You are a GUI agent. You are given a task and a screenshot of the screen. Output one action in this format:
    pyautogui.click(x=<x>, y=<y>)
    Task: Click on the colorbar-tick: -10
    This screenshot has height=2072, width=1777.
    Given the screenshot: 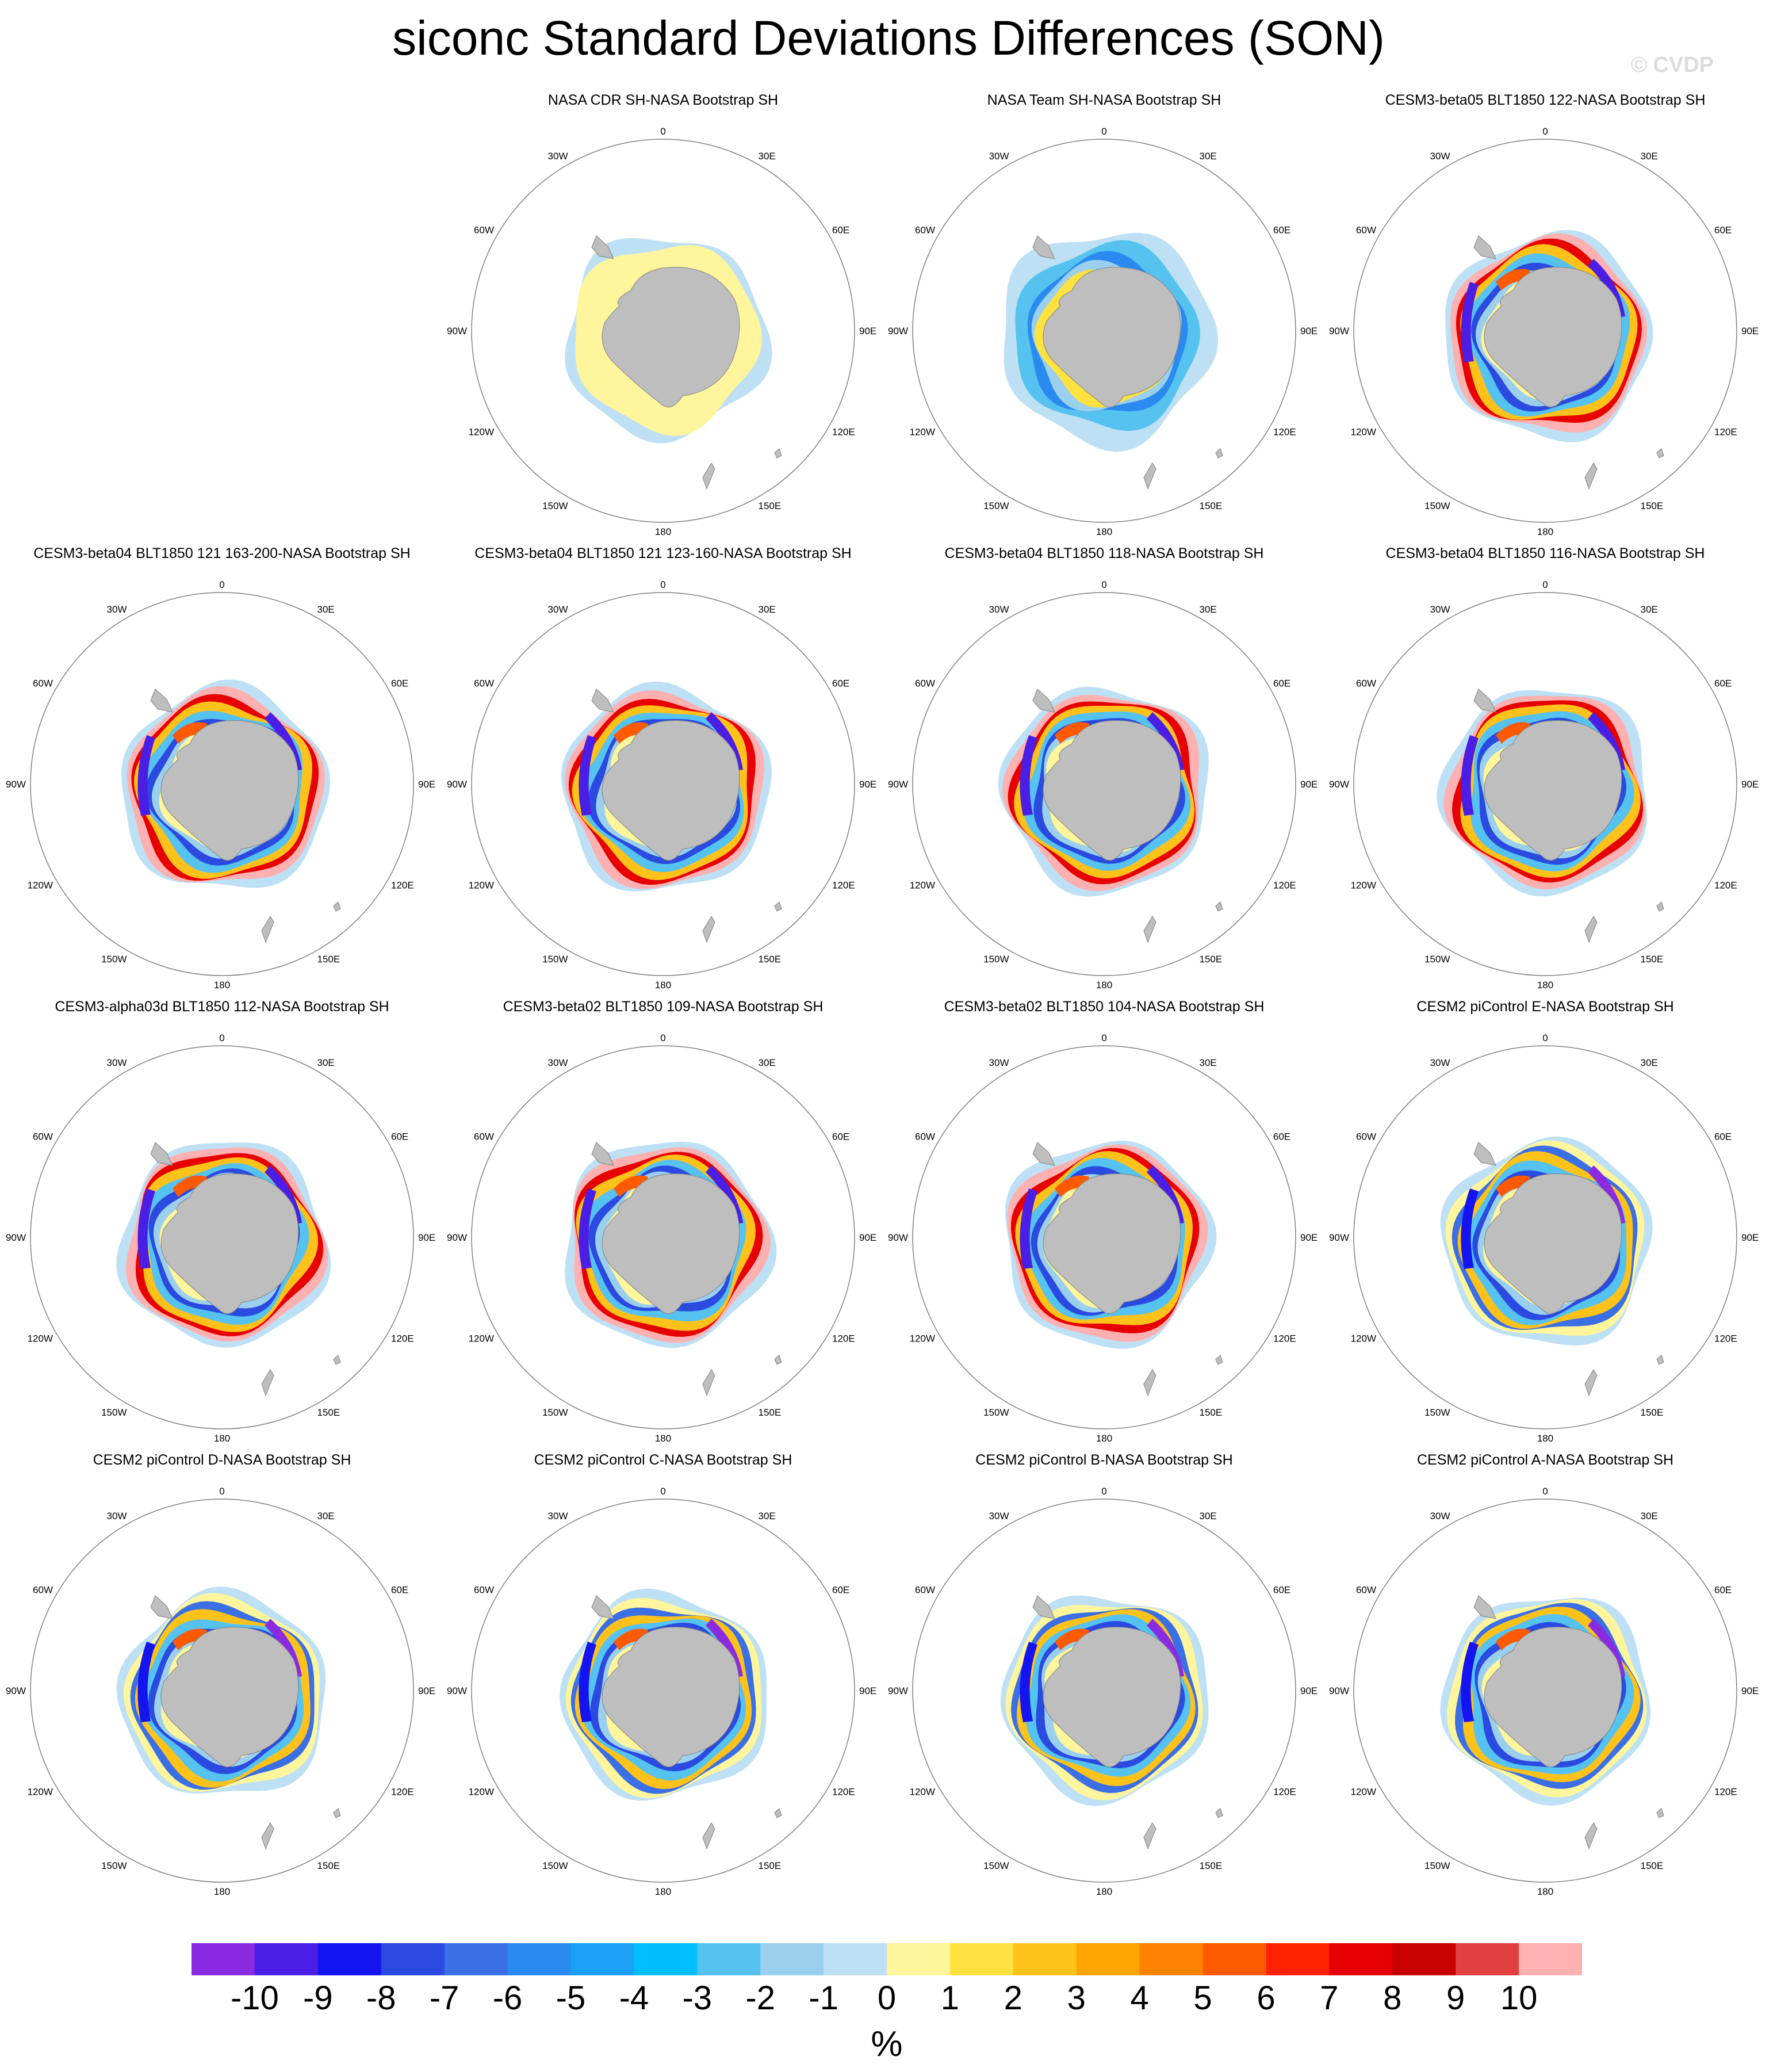 What is the action you would take?
    pyautogui.click(x=254, y=1998)
    